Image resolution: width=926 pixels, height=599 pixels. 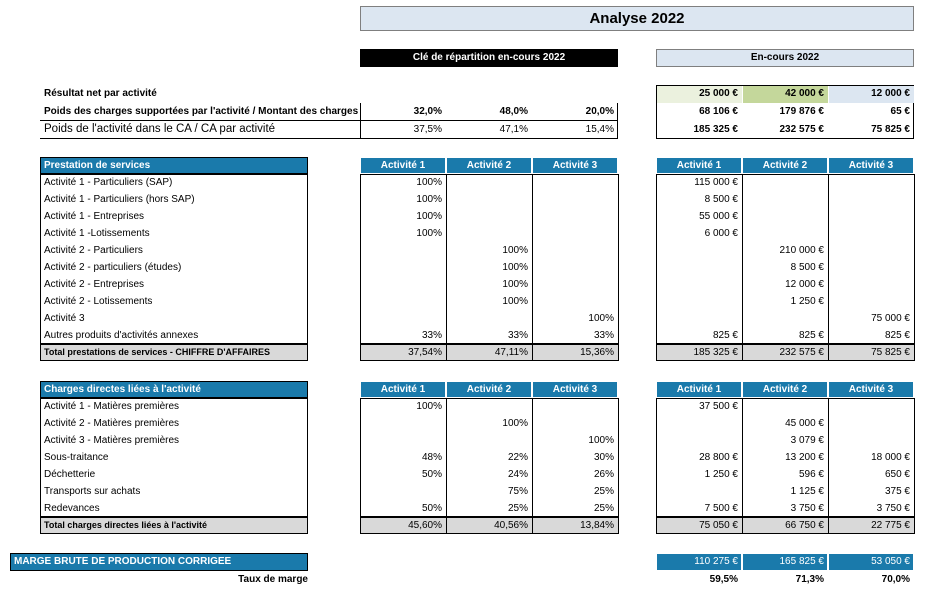 What do you see at coordinates (718, 457) in the screenshot?
I see `amount-cell: 28 800 €` at bounding box center [718, 457].